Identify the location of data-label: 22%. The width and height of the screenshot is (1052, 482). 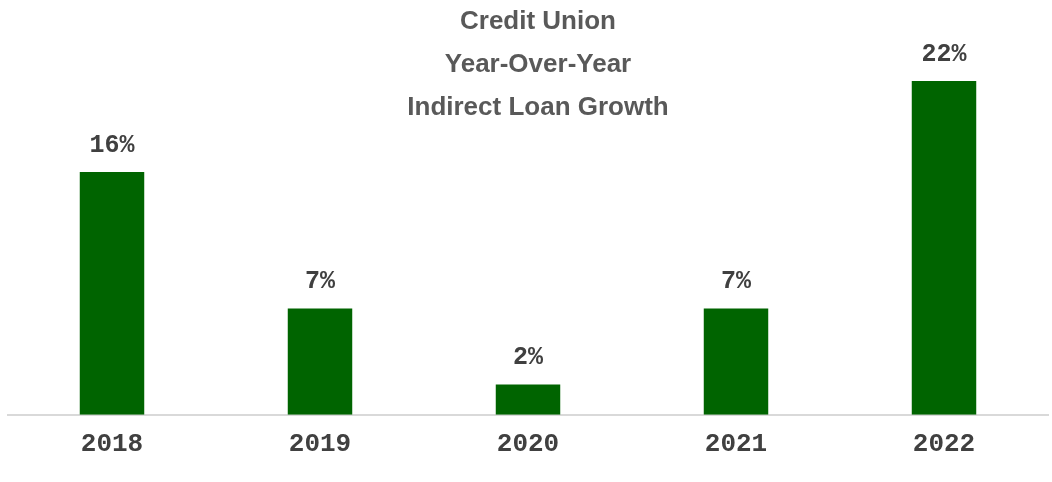
(944, 54).